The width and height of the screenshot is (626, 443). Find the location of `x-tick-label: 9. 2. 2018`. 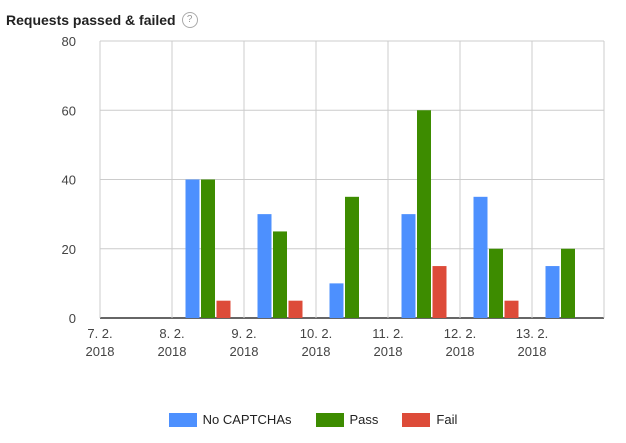

x-tick-label: 9. 2. 2018 is located at coordinates (244, 342).